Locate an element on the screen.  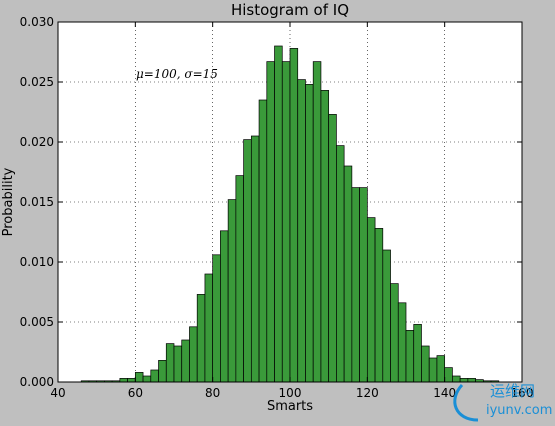
watermark-text-url: iyunv.com is located at coordinates (519, 410).